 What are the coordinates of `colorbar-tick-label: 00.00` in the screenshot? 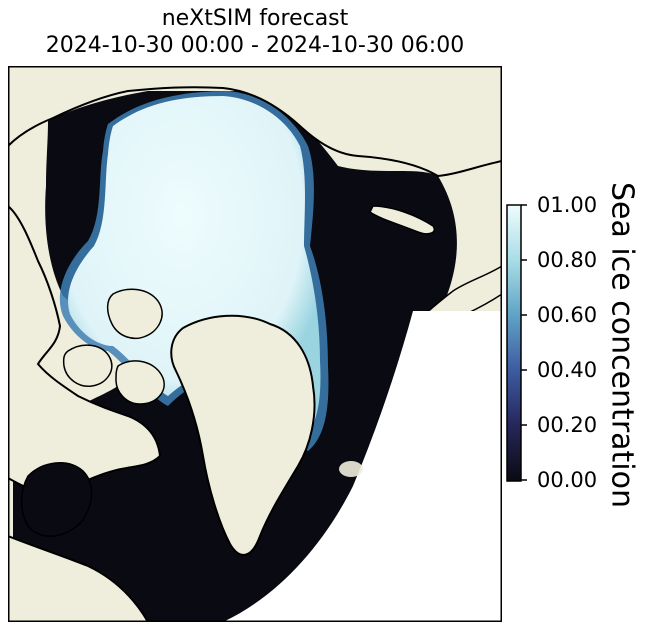 It's located at (567, 480).